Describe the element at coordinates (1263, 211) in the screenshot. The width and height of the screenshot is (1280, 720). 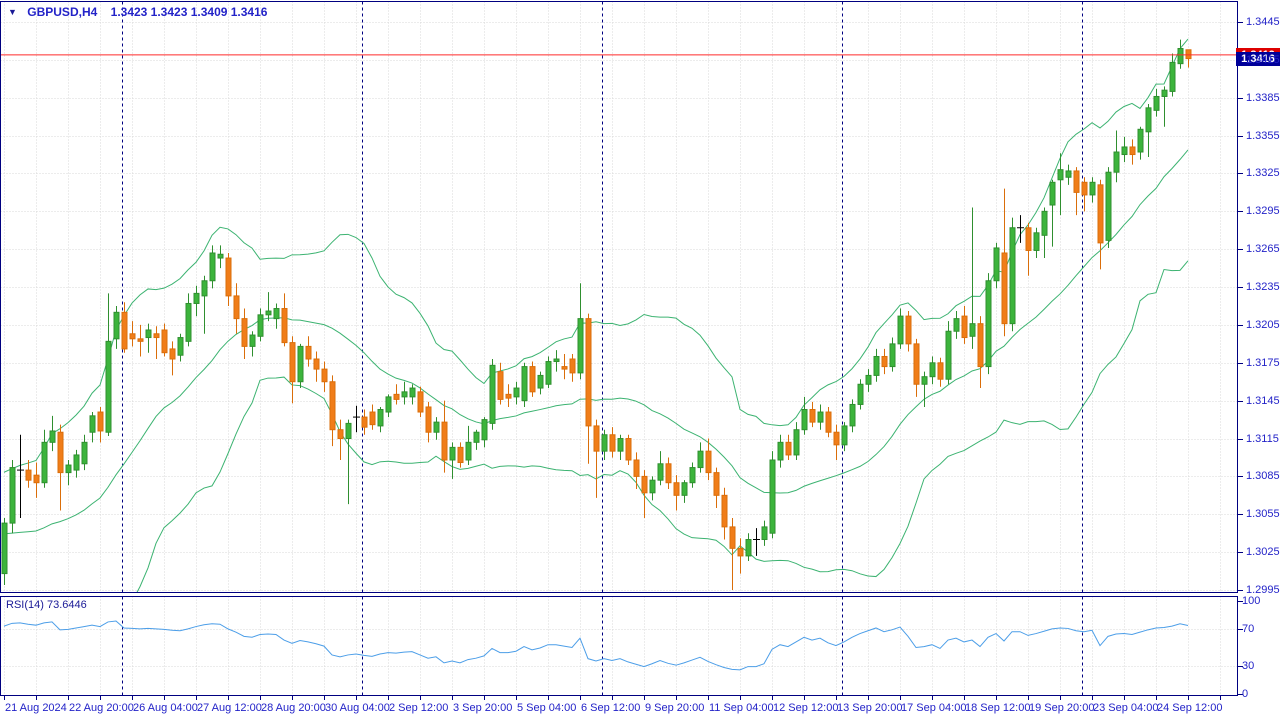
I see `price-axis-label: 1.3295` at that location.